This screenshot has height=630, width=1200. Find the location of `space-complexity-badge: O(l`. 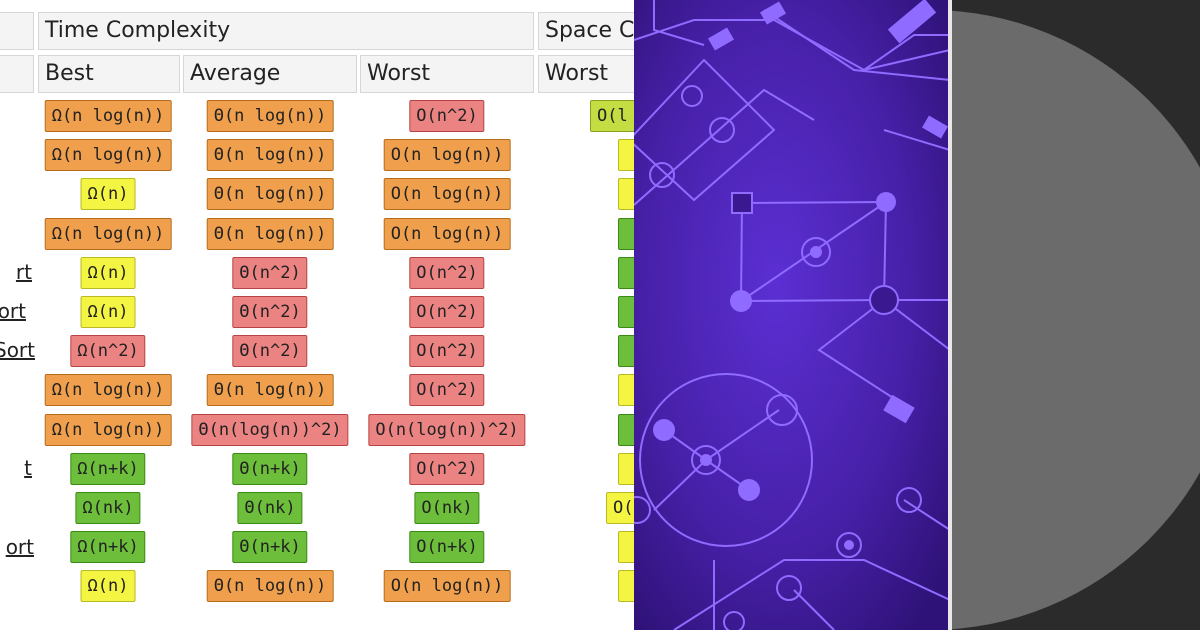

space-complexity-badge: O(l is located at coordinates (612, 116).